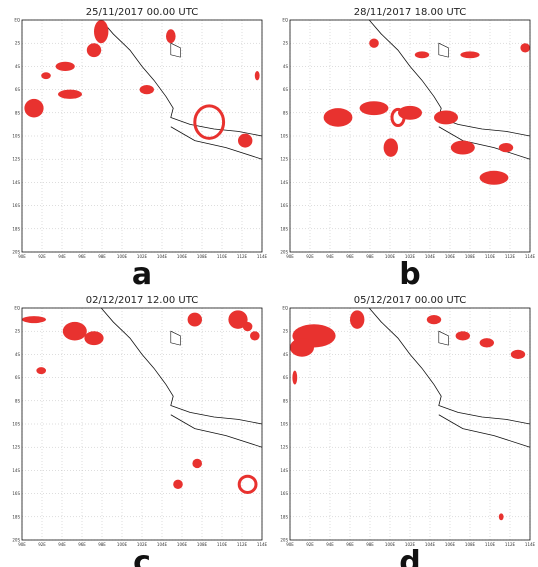 The height and width of the screenshot is (567, 538). I want to click on lon-label: 100E, so click(390, 544).